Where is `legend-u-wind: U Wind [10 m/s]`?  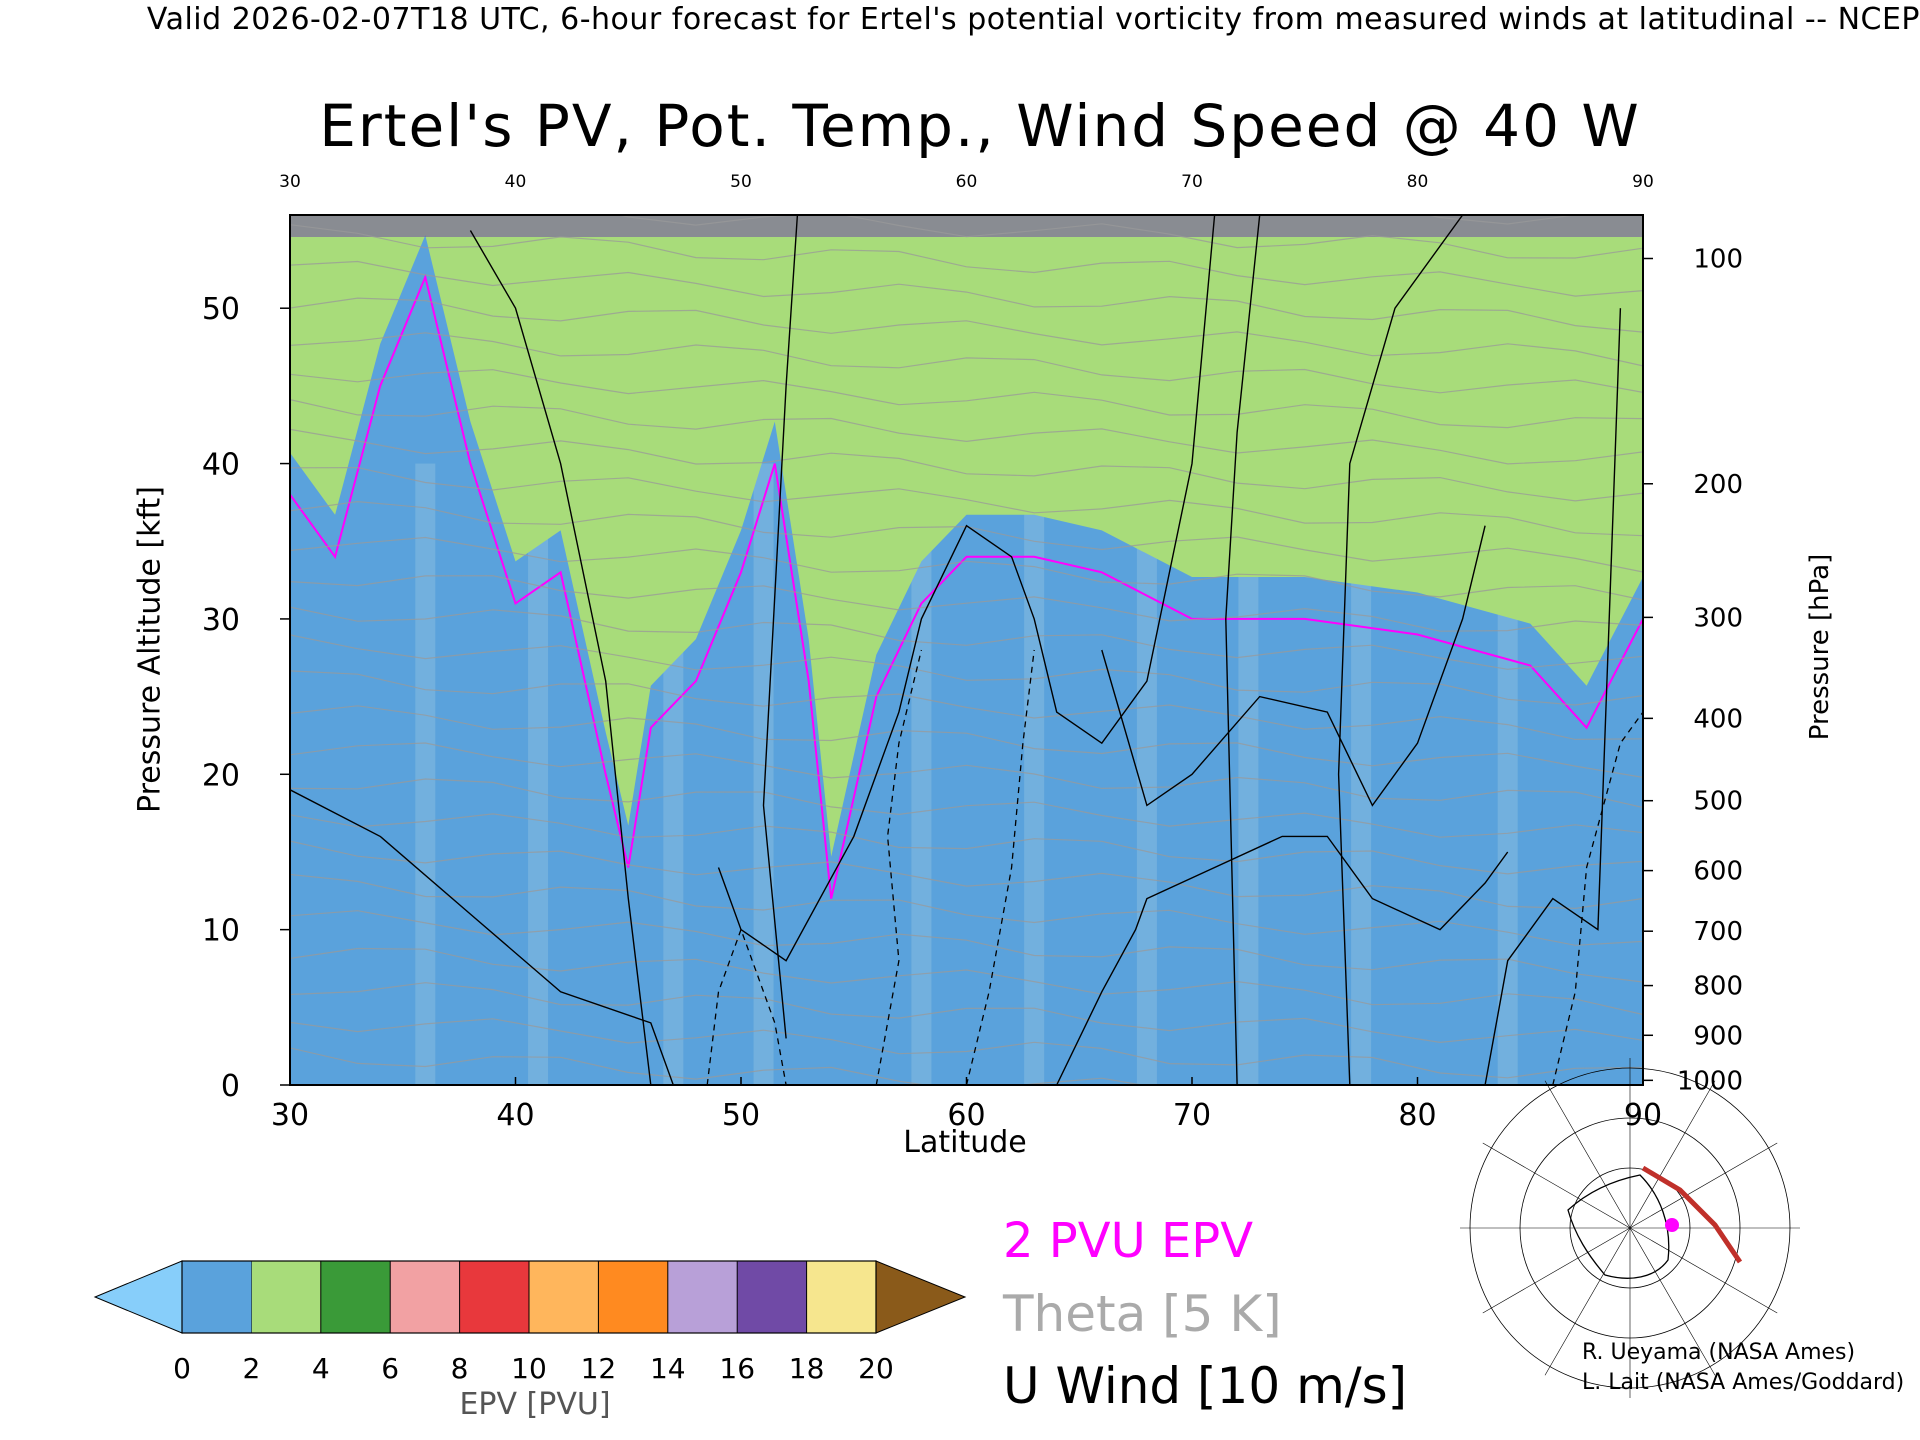
legend-u-wind: U Wind [10 m/s] is located at coordinates (1205, 1386).